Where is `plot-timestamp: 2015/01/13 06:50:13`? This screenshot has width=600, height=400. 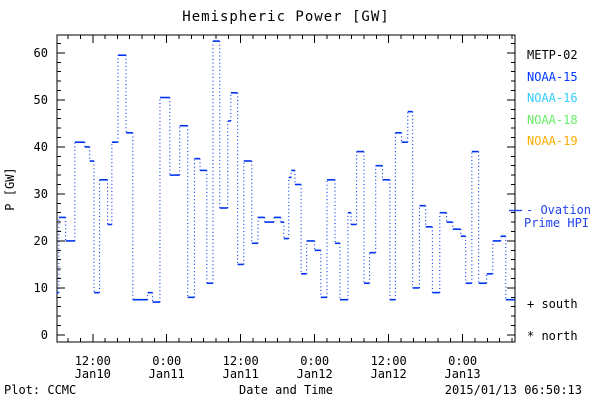
plot-timestamp: 2015/01/13 06:50:13 is located at coordinates (513, 390).